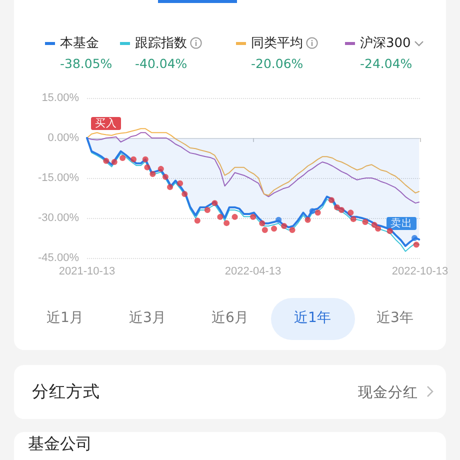 The width and height of the screenshot is (460, 460). What do you see at coordinates (66, 392) in the screenshot?
I see `text: 分红方式` at bounding box center [66, 392].